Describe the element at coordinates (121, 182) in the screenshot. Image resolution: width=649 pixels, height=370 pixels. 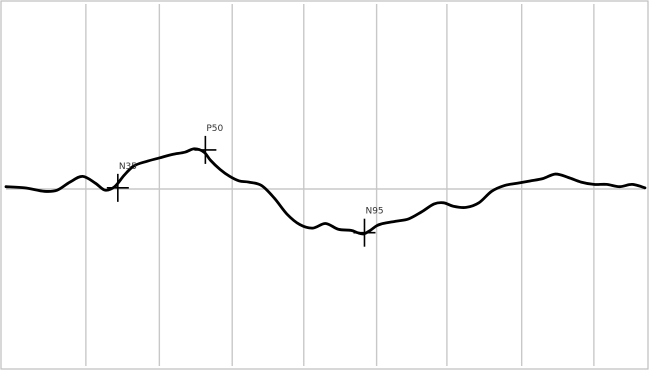
I see `peak-marker-n35: N35` at that location.